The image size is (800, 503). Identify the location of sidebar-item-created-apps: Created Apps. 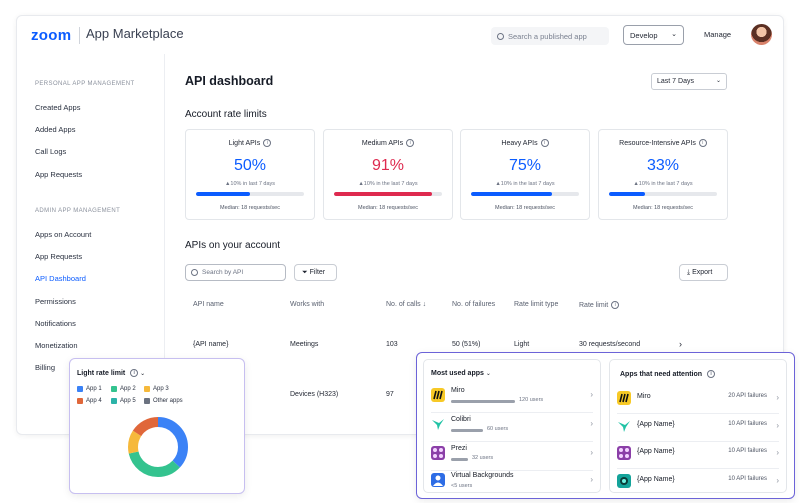
(58, 107).